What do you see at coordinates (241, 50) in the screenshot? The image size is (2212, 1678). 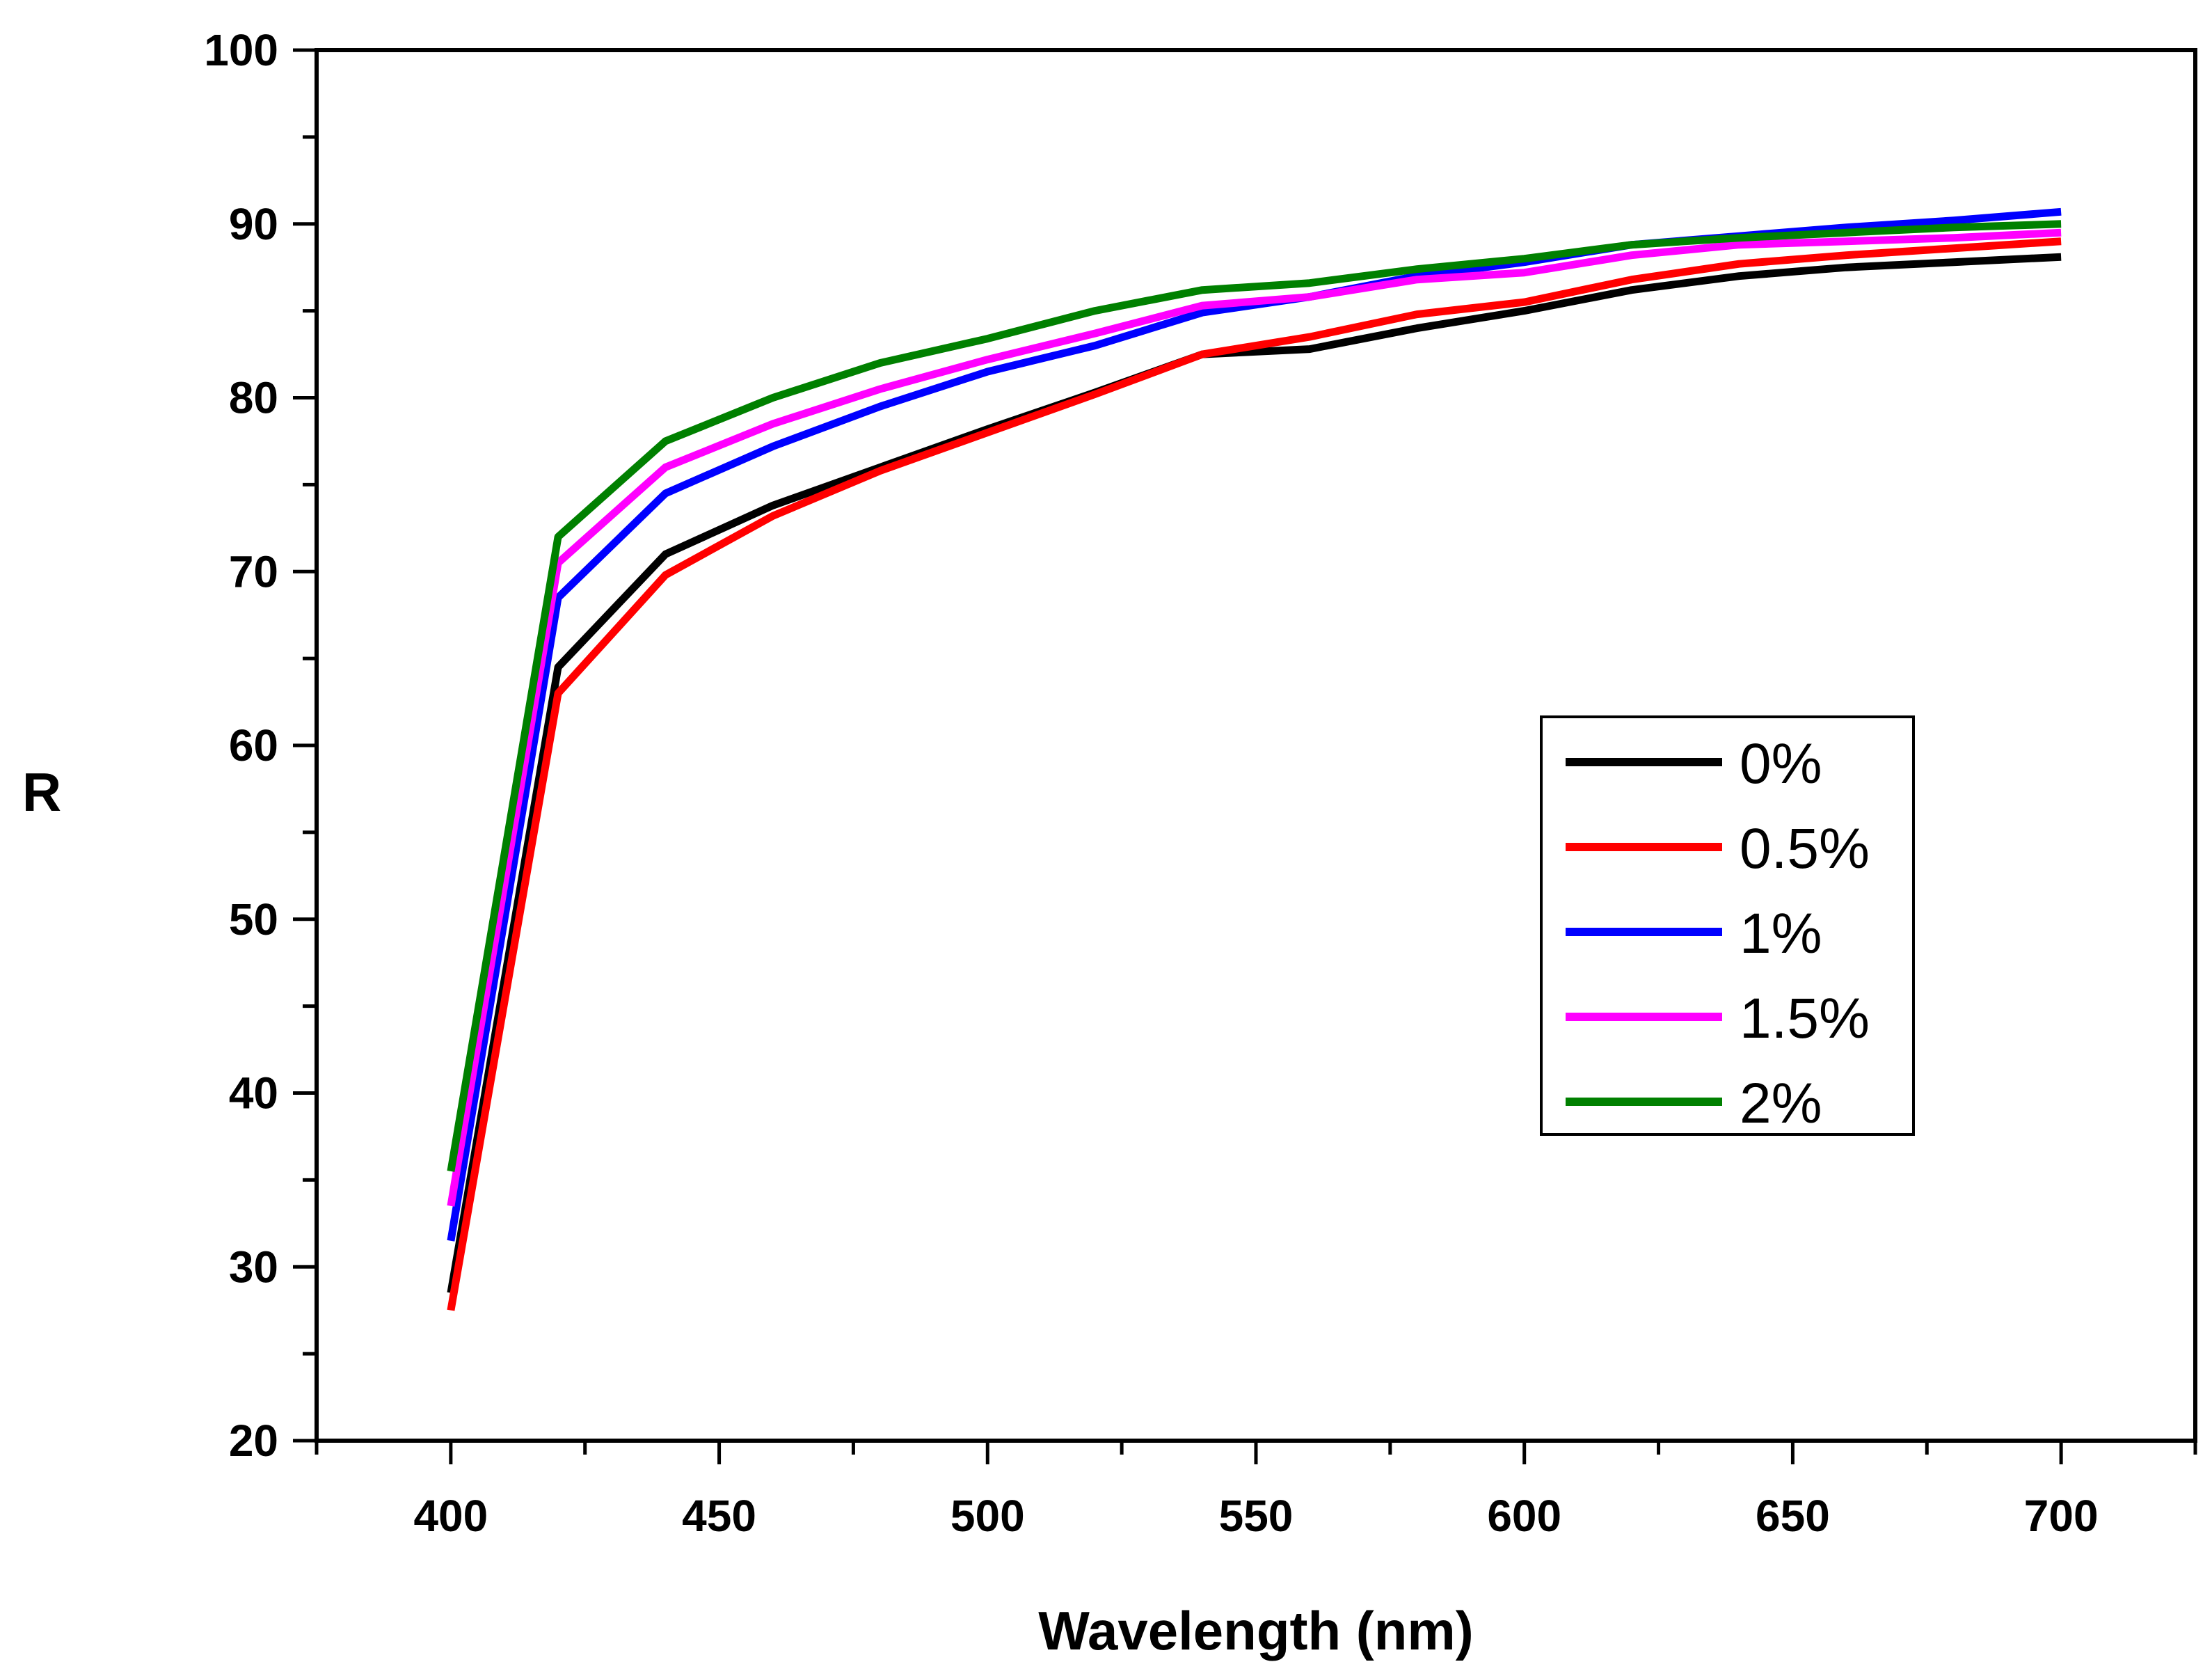 I see `y-tick-label: 100` at bounding box center [241, 50].